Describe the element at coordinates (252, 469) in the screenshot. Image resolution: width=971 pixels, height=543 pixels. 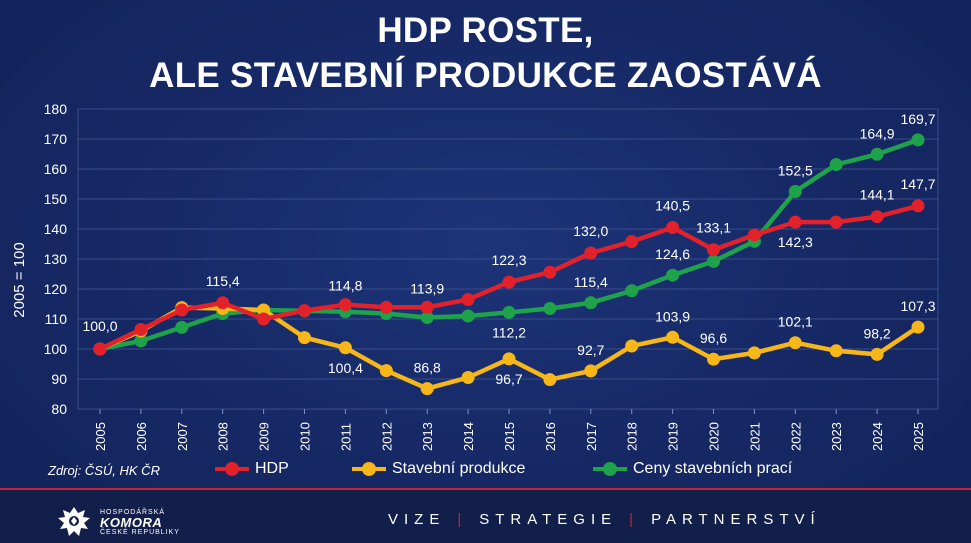
I see `legend-item-hdp: HDP` at that location.